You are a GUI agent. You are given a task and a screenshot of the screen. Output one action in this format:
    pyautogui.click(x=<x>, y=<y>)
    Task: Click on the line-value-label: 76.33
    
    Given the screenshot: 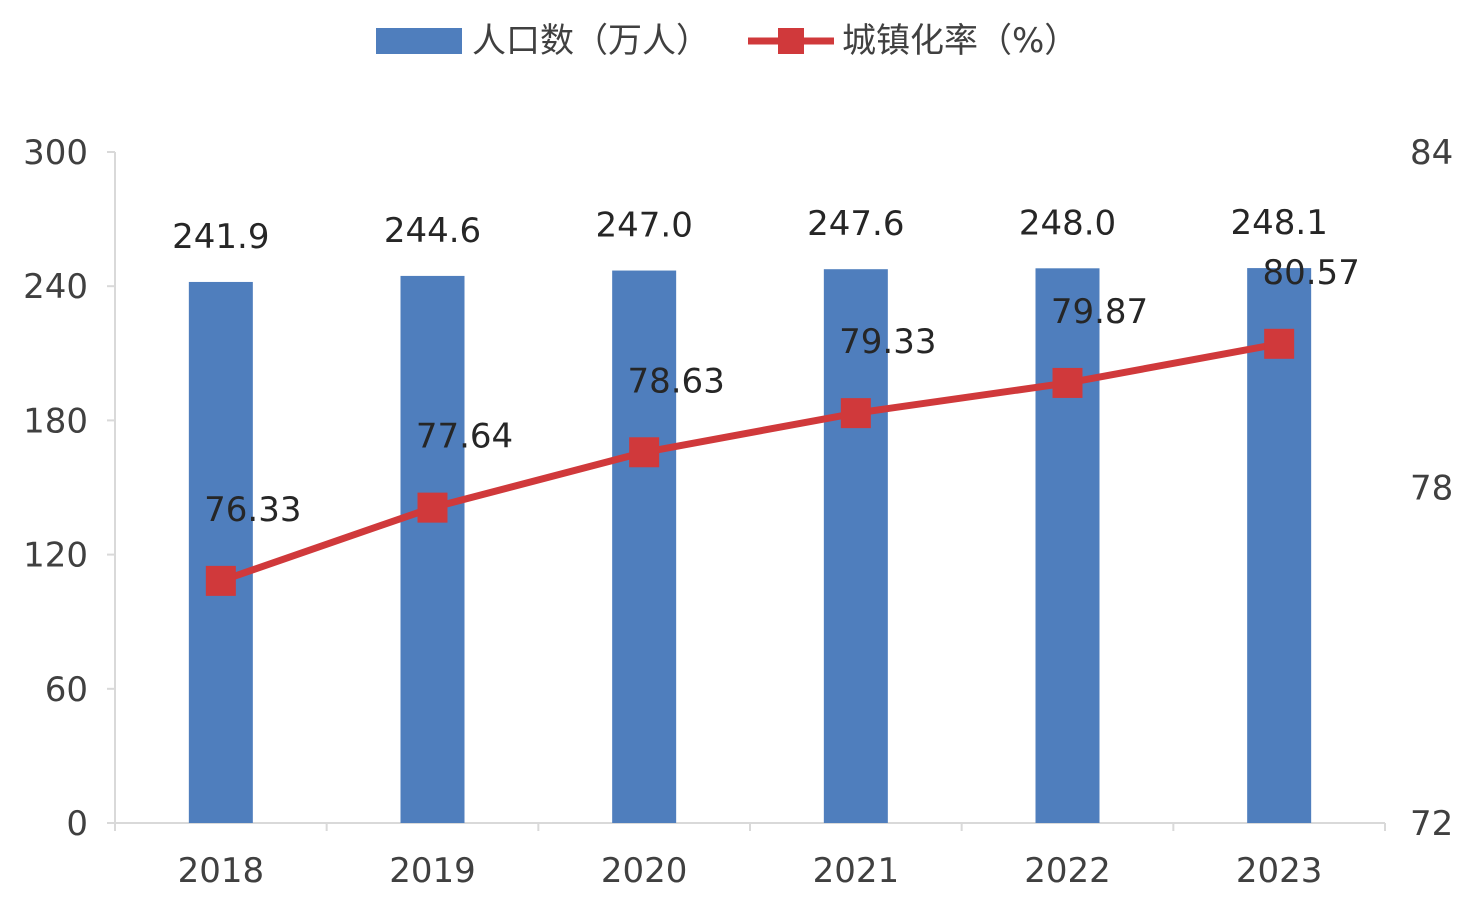 What is the action you would take?
    pyautogui.click(x=252, y=510)
    